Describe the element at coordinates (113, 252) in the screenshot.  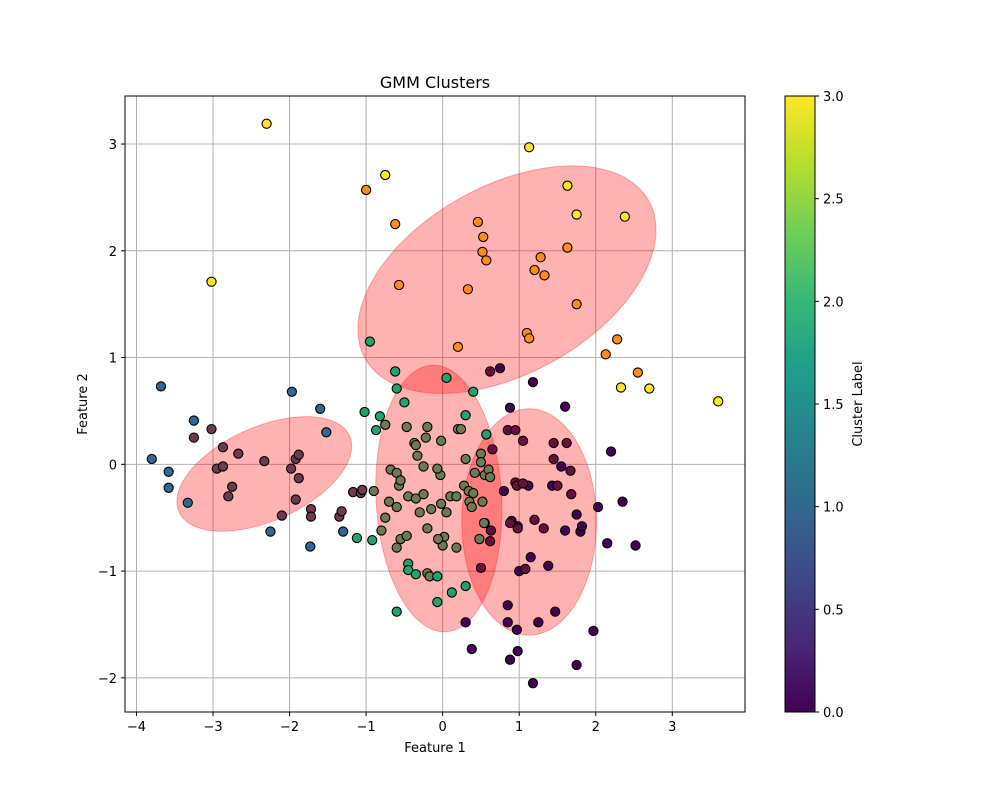
I see `y-tick-label: 2` at that location.